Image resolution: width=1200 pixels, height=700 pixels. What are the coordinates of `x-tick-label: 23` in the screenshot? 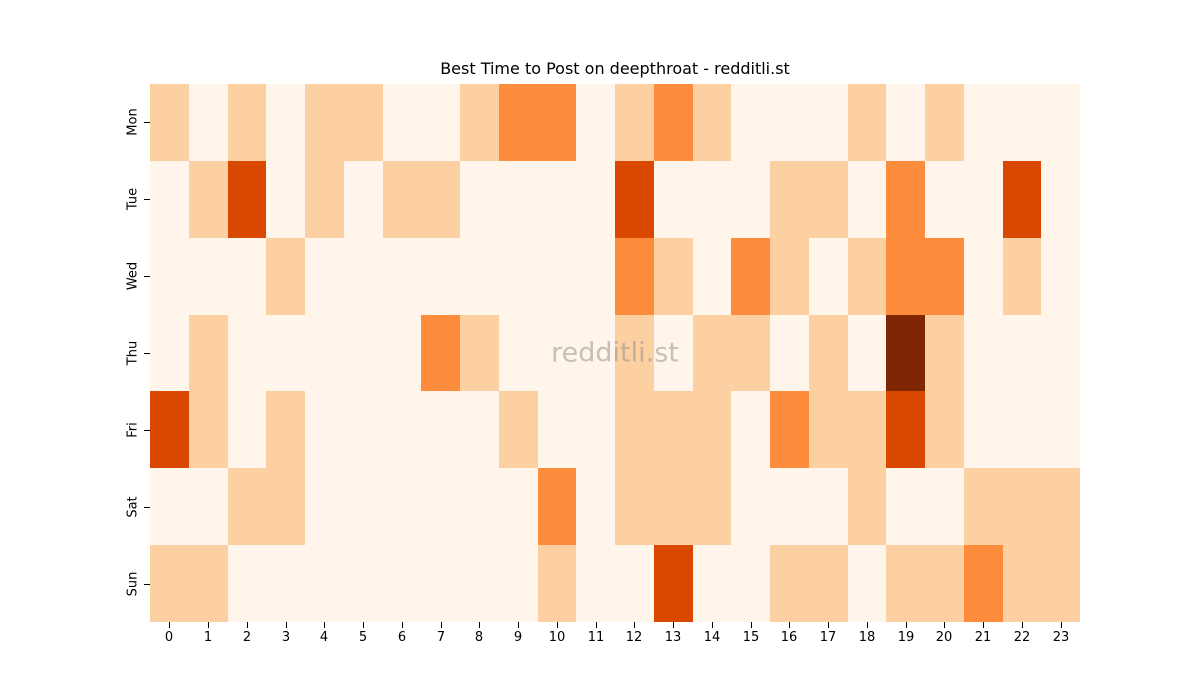 It's located at (1061, 637).